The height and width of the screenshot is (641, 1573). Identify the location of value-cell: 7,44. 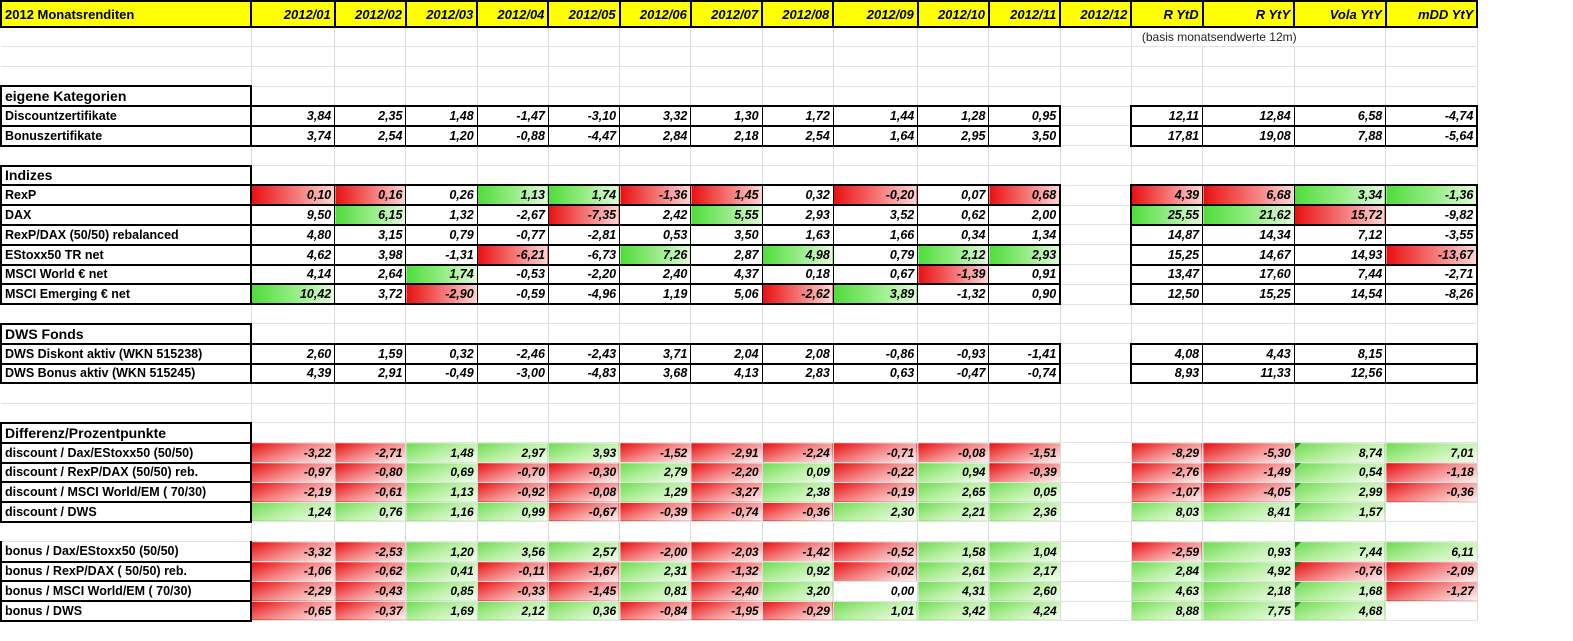
(1340, 552).